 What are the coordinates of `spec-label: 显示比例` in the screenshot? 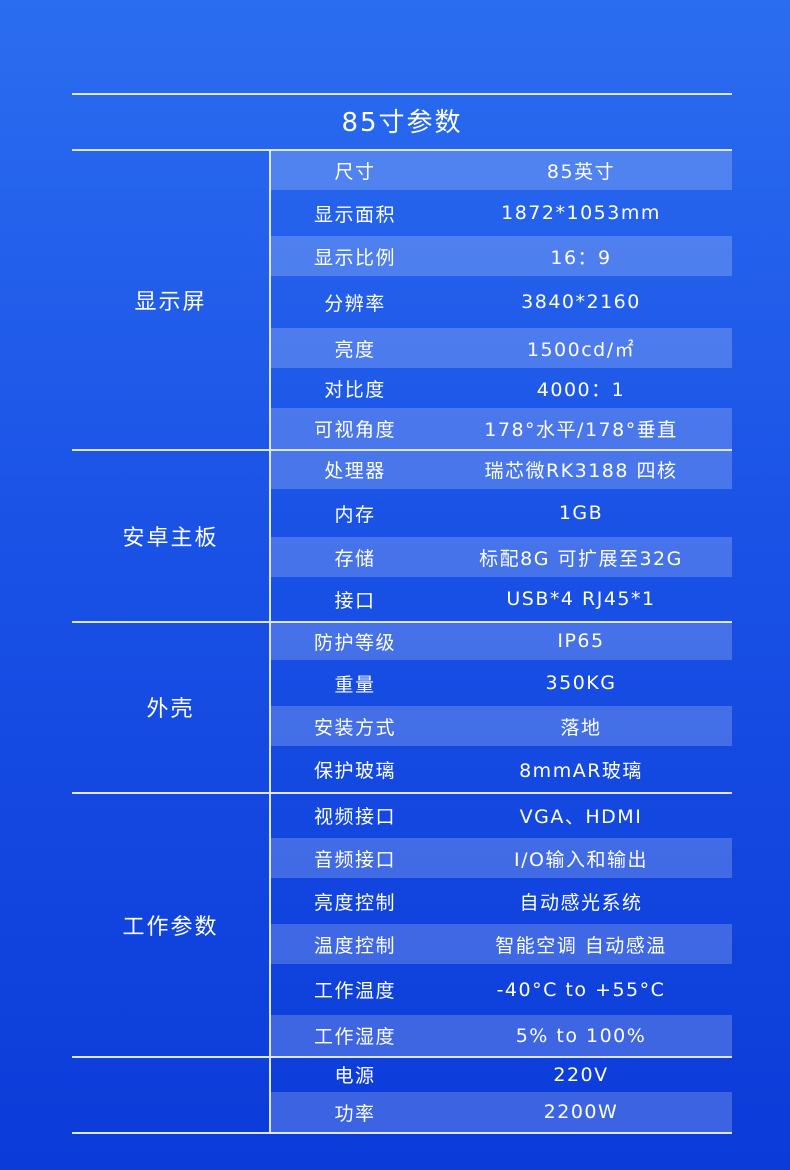 It's located at (354, 257).